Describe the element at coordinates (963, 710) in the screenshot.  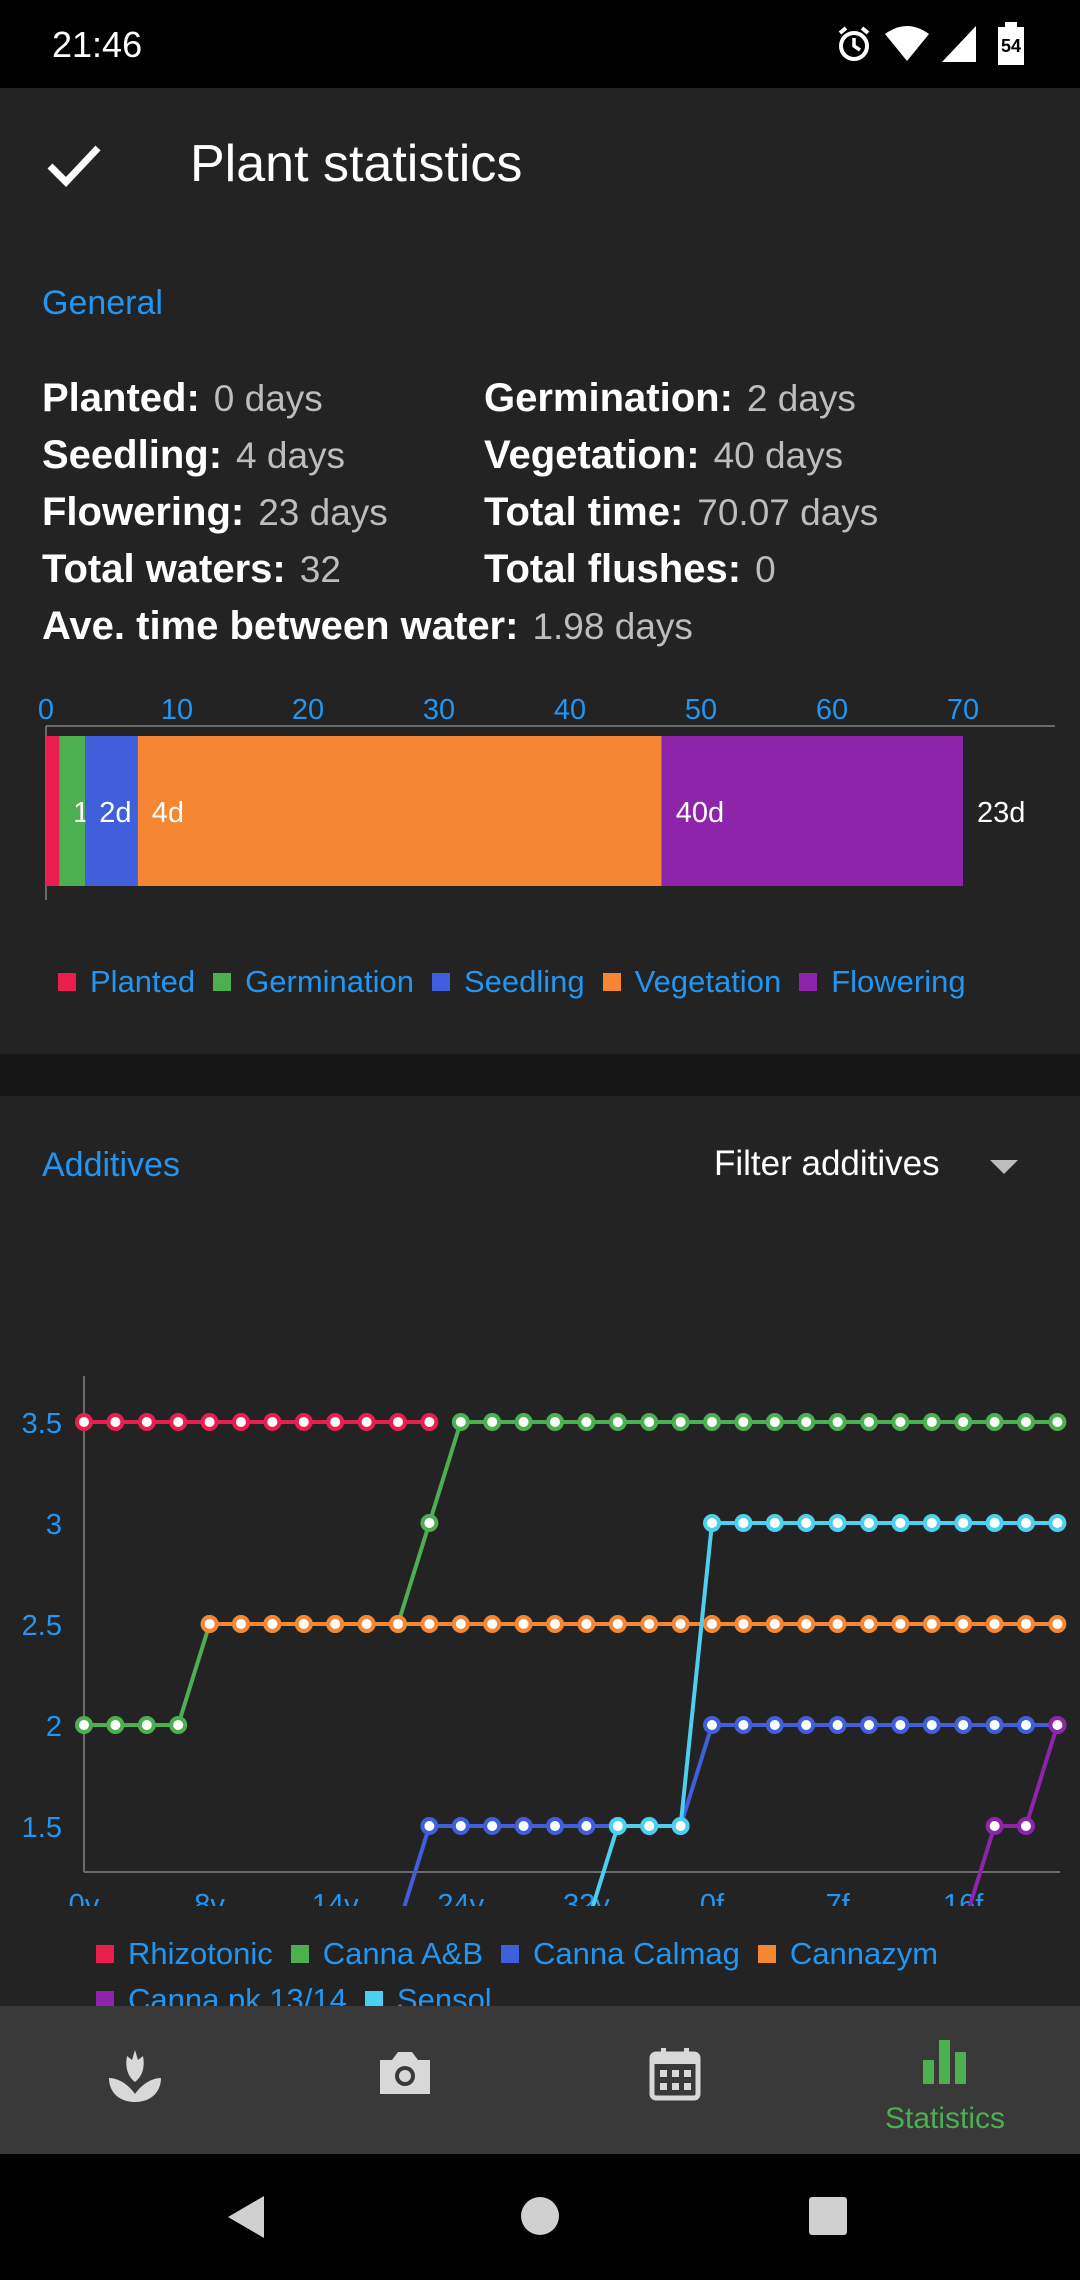
I see `stage-axis-tick-label: 70` at that location.